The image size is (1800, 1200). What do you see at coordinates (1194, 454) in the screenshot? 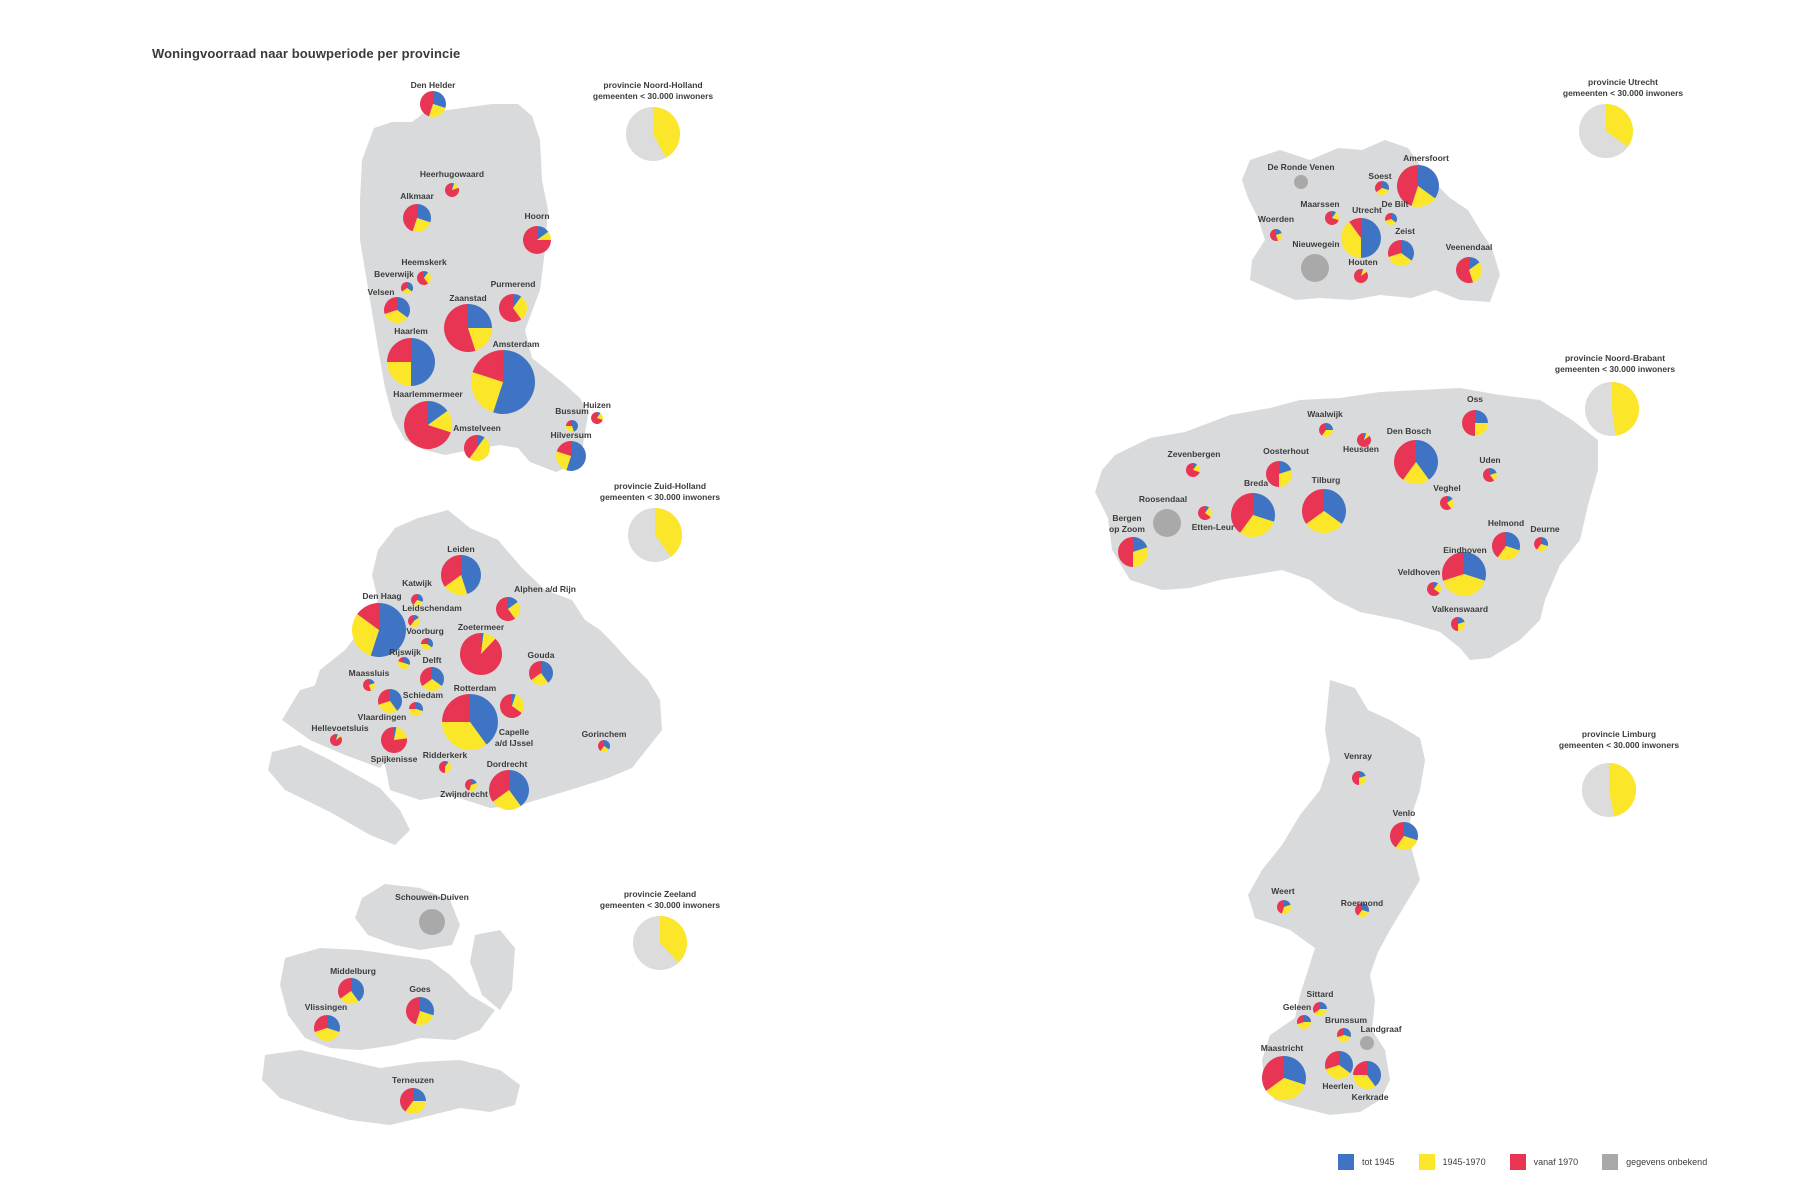
I see `label-zevenbergen: Zevenbergen` at bounding box center [1194, 454].